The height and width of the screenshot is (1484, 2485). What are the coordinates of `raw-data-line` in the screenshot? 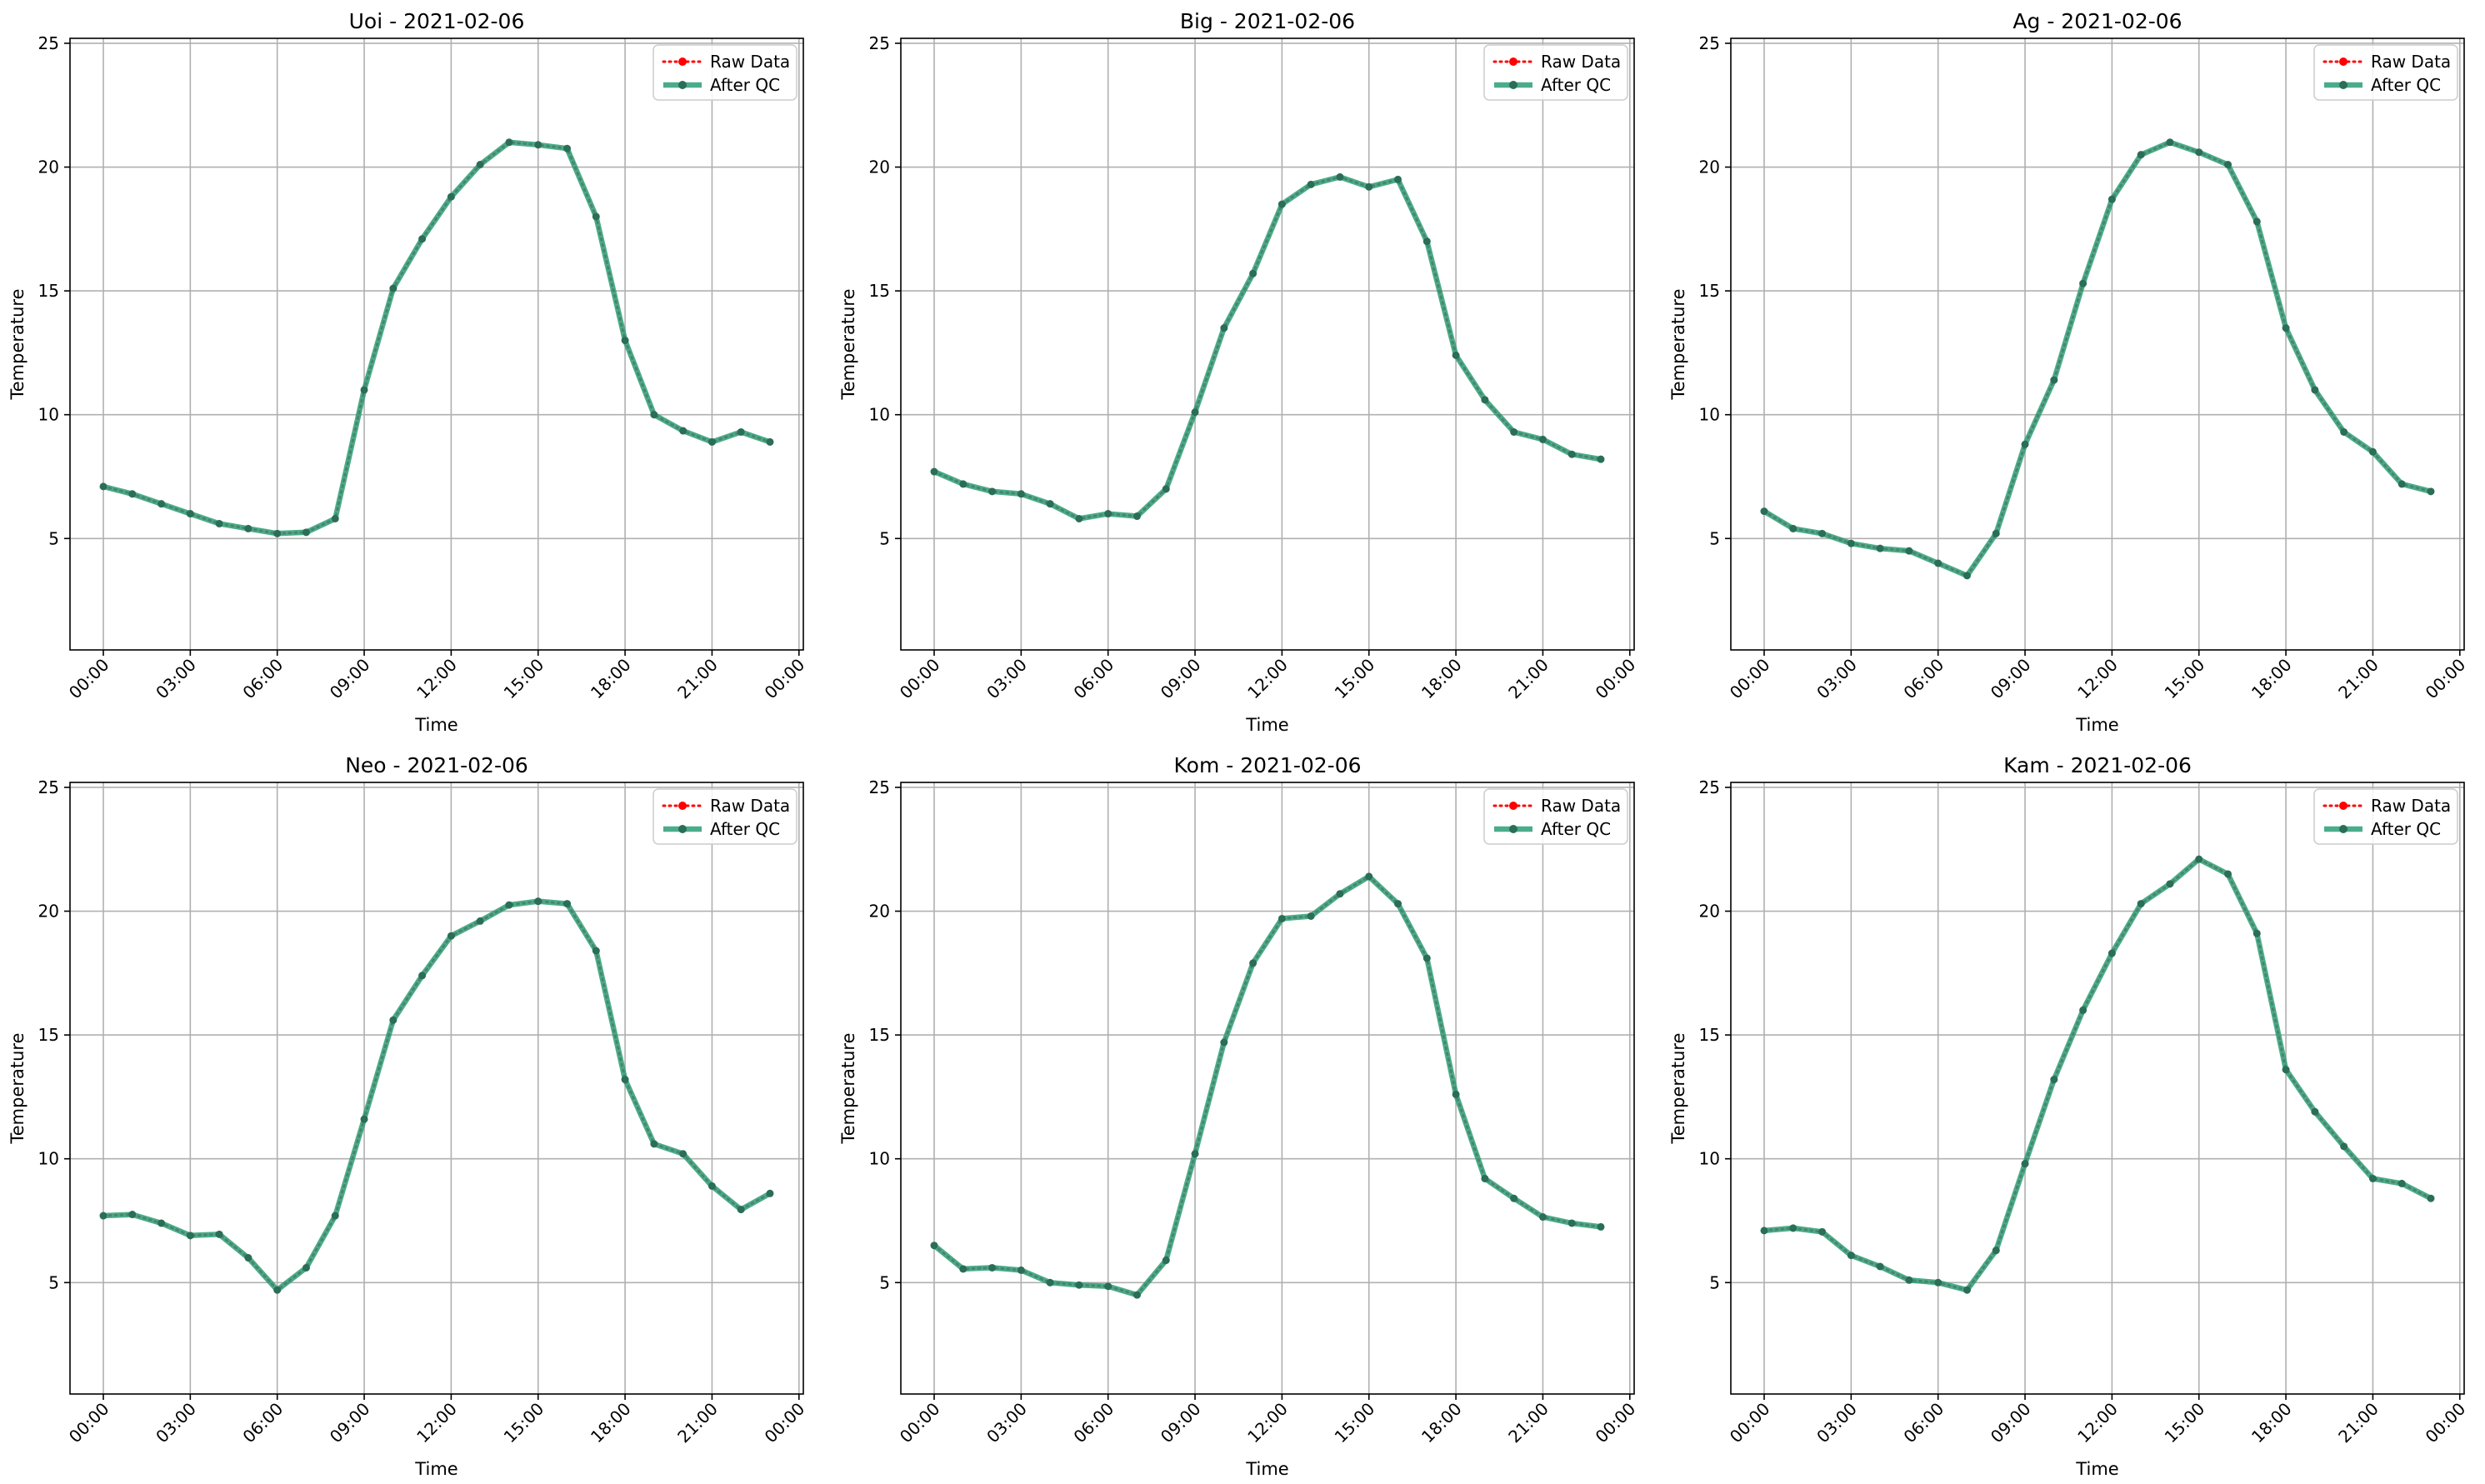 It's located at (437, 338).